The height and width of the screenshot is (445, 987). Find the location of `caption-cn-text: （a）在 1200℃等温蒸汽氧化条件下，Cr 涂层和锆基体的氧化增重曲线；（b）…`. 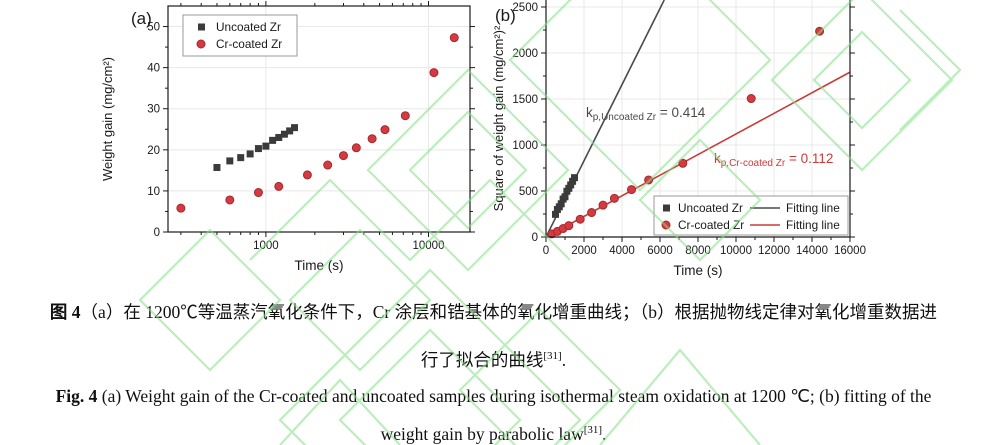

caption-cn-text: （a）在 1200℃等温蒸汽氧化条件下，Cr 涂层和锆基体的氧化增重曲线；（b）… is located at coordinates (509, 312).